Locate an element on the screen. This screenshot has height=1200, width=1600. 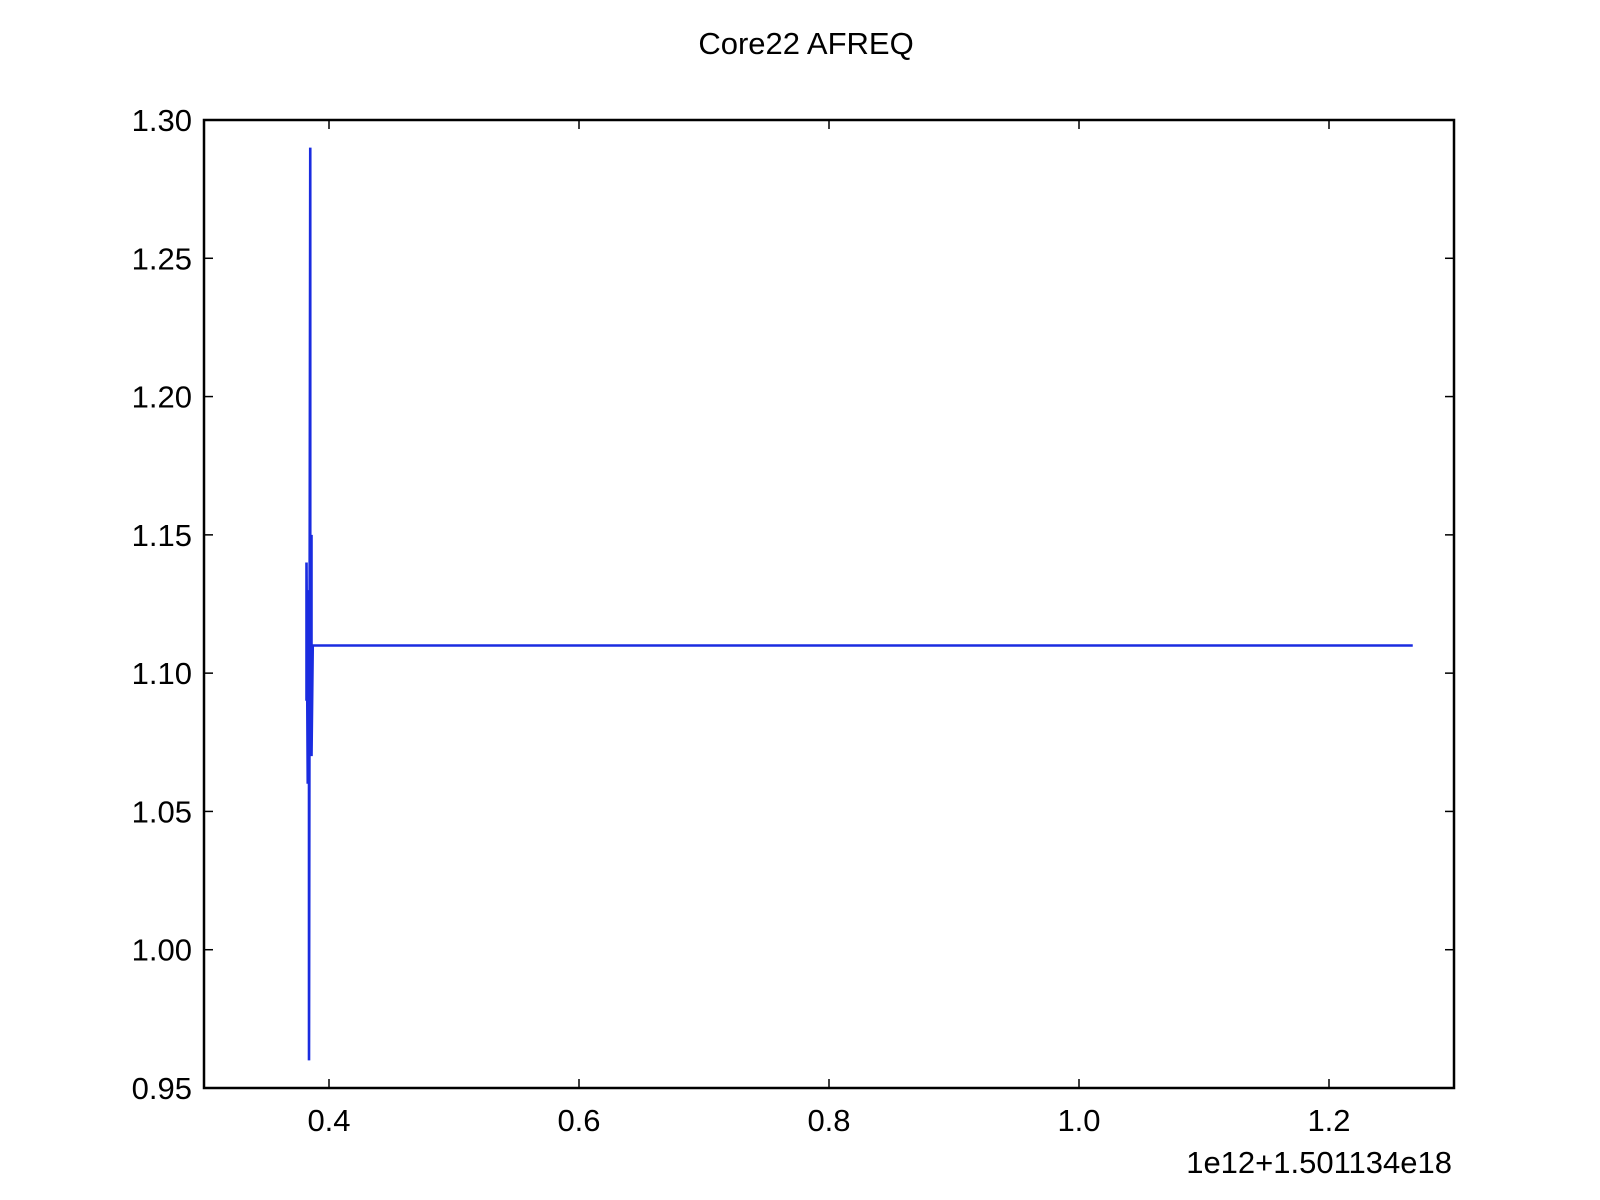
y-tick-label: 1.20 is located at coordinates (162, 397).